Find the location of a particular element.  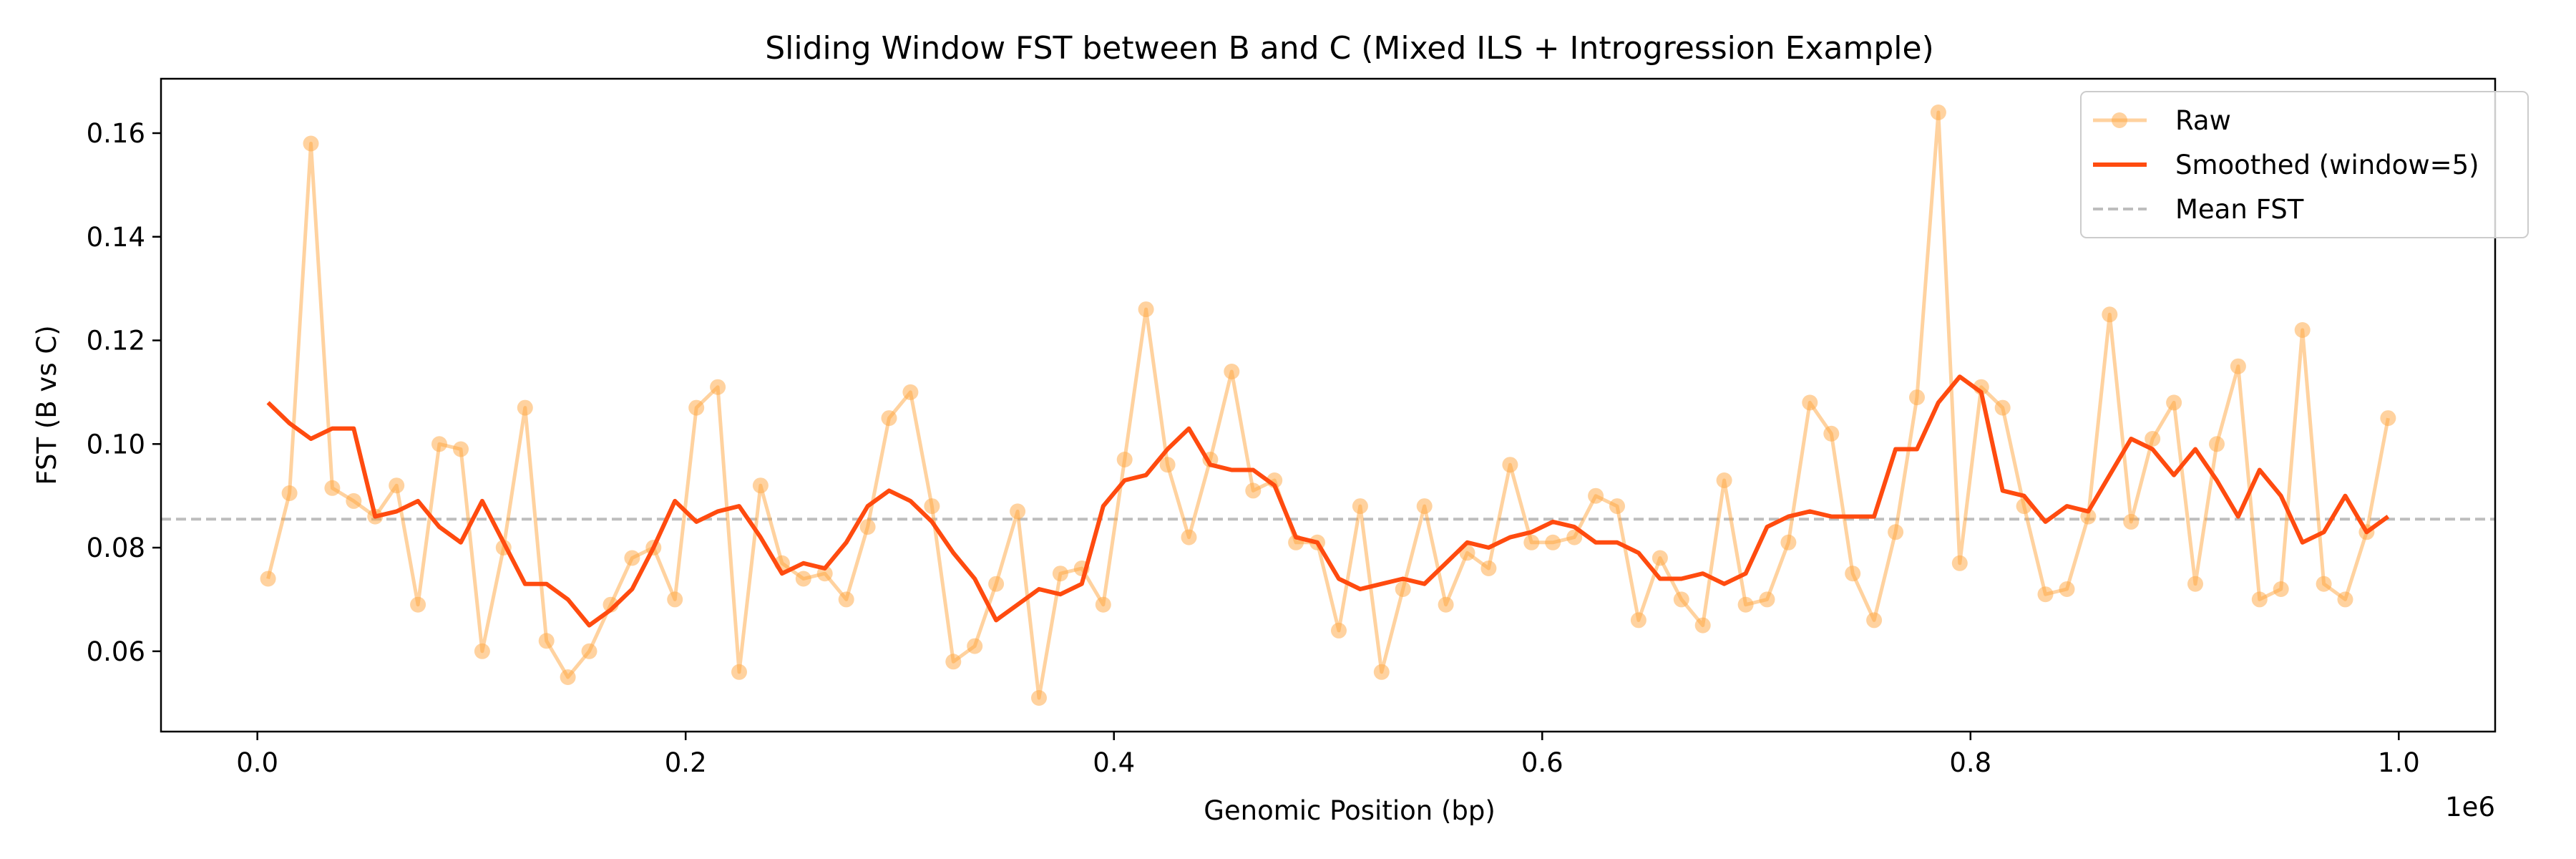

legend: Raw Smoothed (window=5) Mean FST is located at coordinates (2304, 164).